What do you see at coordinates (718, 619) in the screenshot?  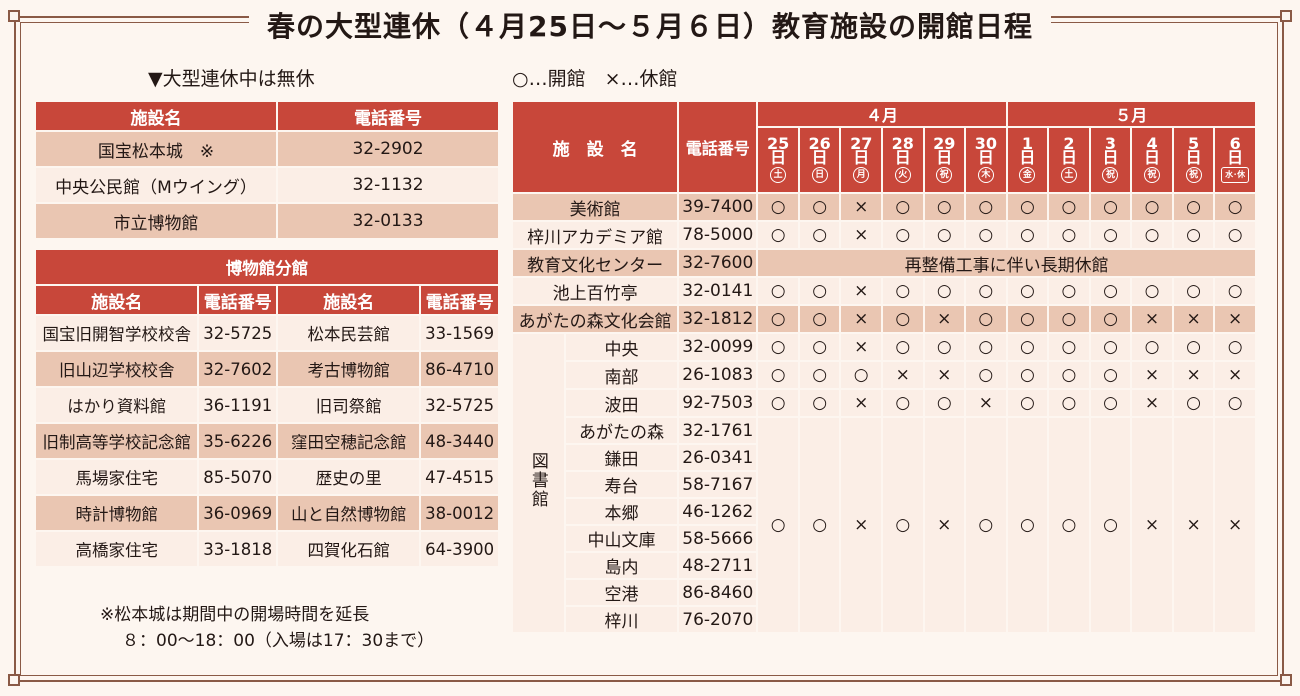 I see `library-tel: 76-2070` at bounding box center [718, 619].